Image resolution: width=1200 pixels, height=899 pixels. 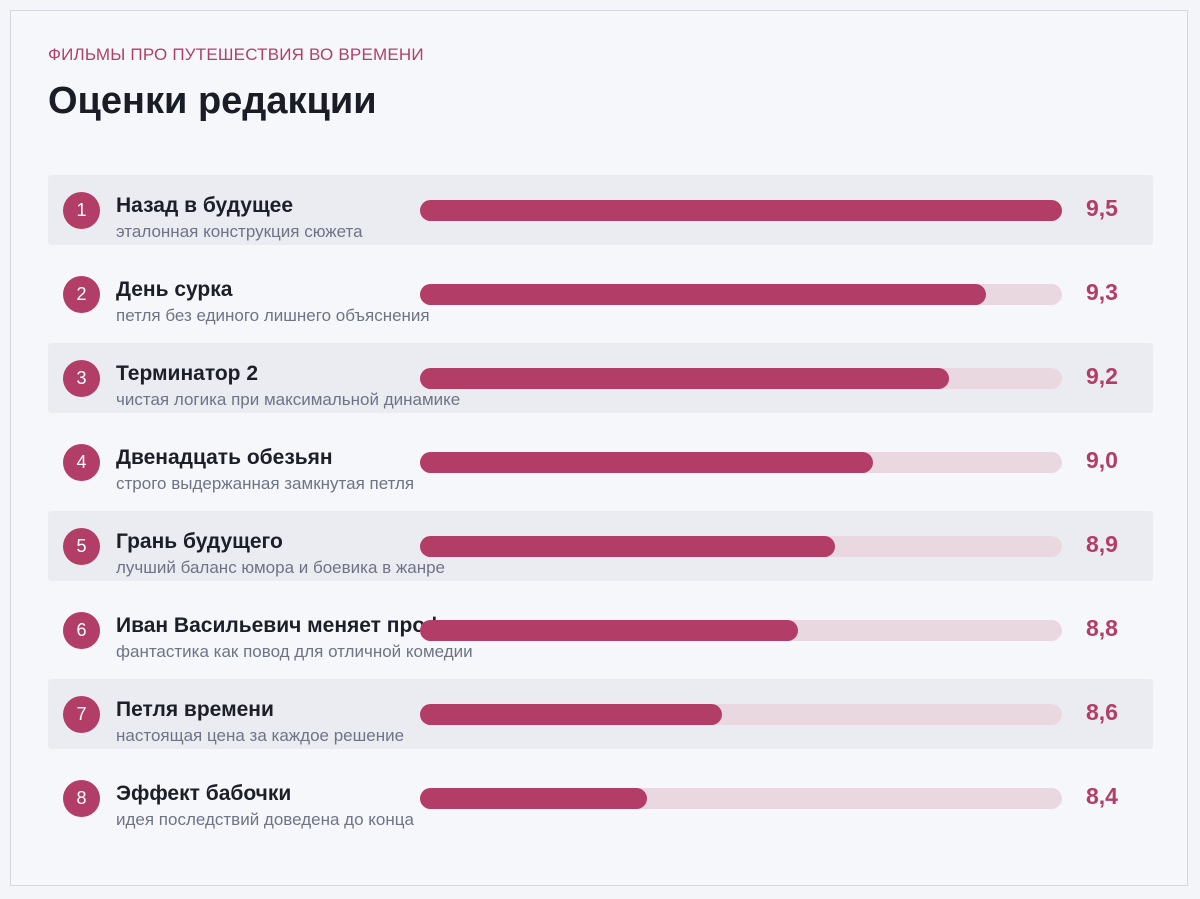 What do you see at coordinates (273, 315) in the screenshot?
I see `film-note: петля без единого лишнего объяснения` at bounding box center [273, 315].